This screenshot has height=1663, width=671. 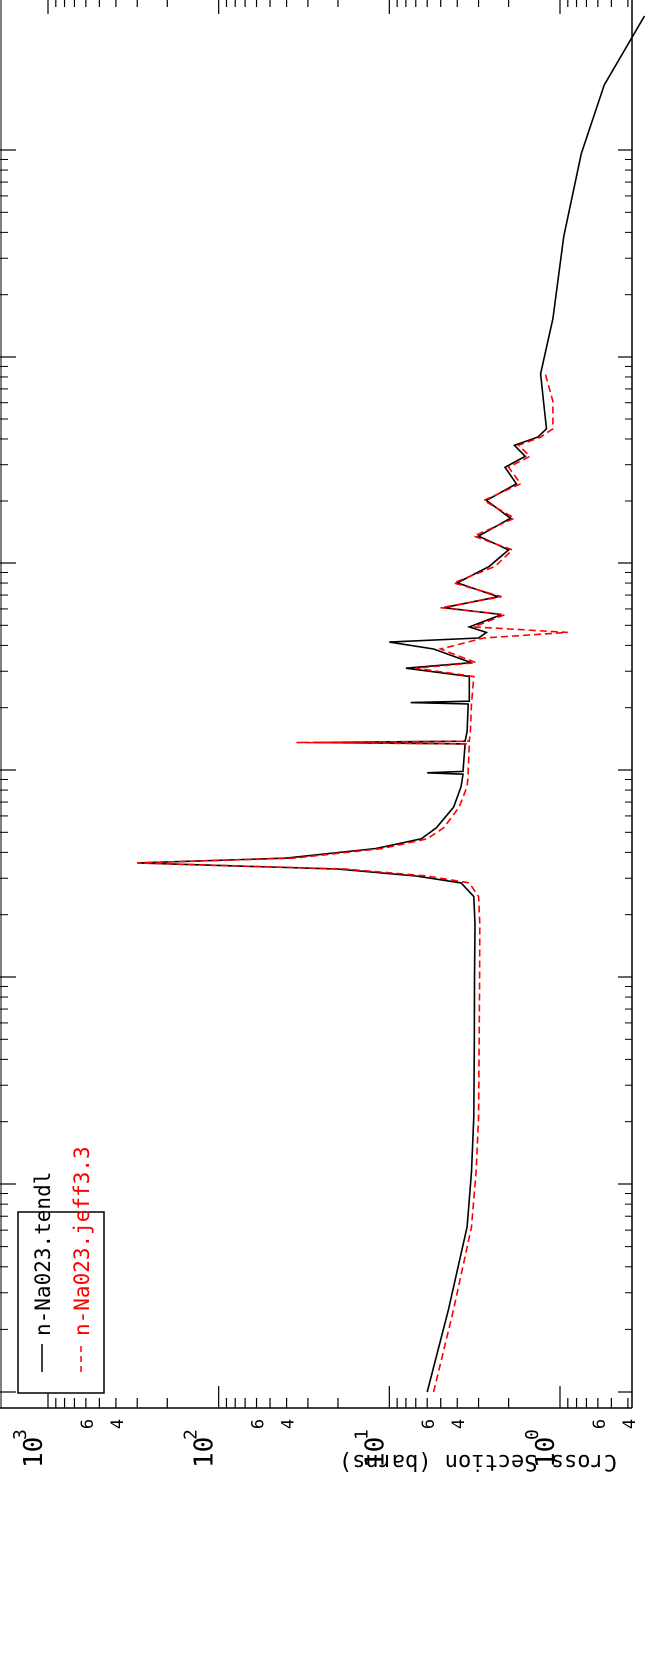 What do you see at coordinates (191, 1434) in the screenshot?
I see `y-tick-exponent: 2` at bounding box center [191, 1434].